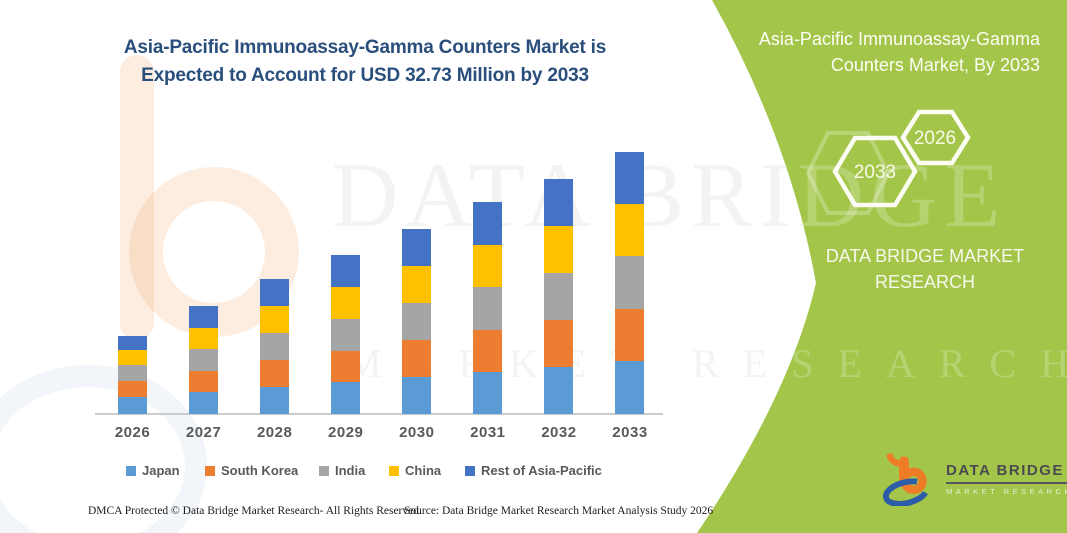  What do you see at coordinates (132, 432) in the screenshot?
I see `x-axis-label-2026: 2026` at bounding box center [132, 432].